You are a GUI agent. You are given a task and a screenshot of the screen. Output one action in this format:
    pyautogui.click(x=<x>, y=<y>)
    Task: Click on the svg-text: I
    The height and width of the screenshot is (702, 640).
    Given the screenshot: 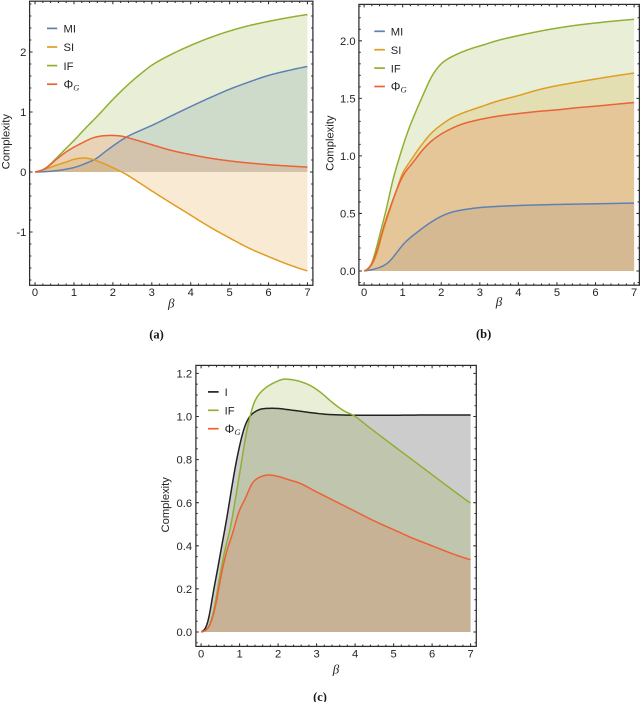 What is the action you would take?
    pyautogui.click(x=226, y=393)
    